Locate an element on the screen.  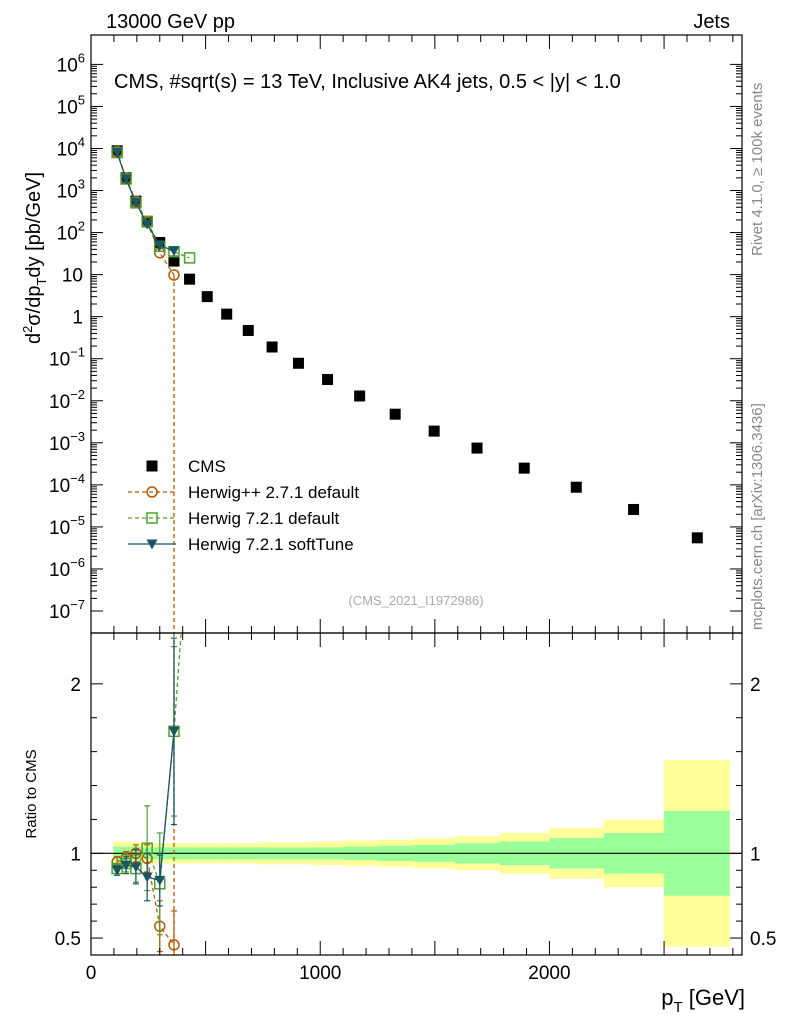
series-line-herwig721 is located at coordinates (153, 205).